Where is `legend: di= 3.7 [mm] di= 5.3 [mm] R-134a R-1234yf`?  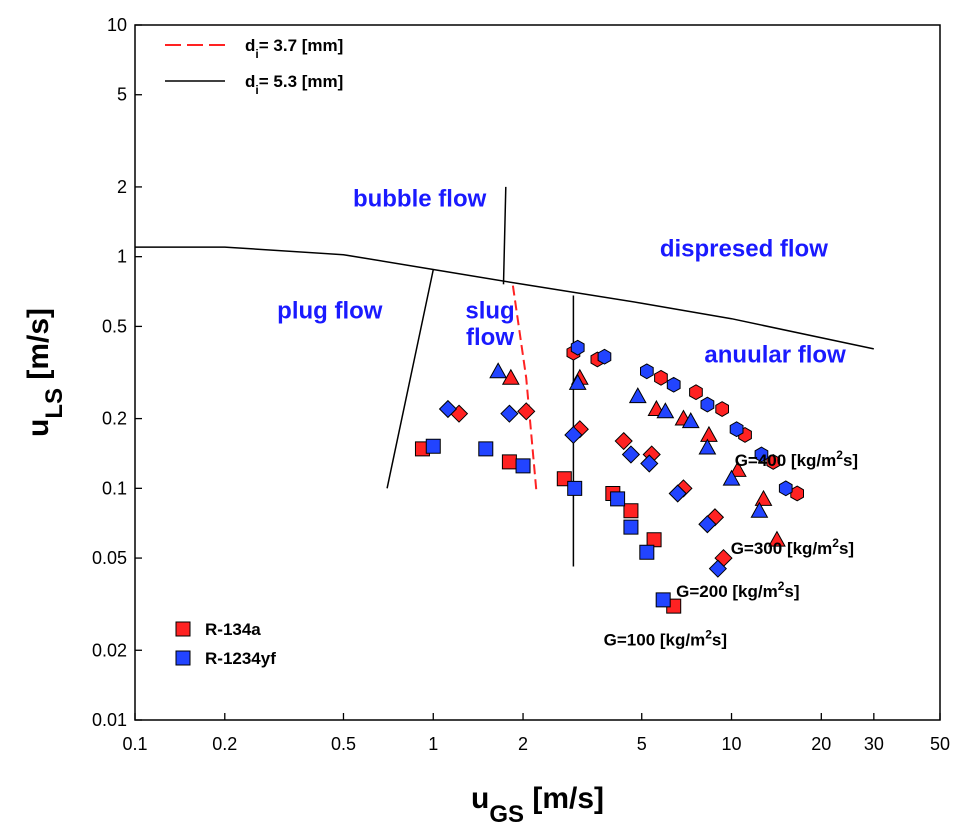 legend: di= 3.7 [mm] di= 5.3 [mm] R-134a R-1234yf is located at coordinates (254, 352).